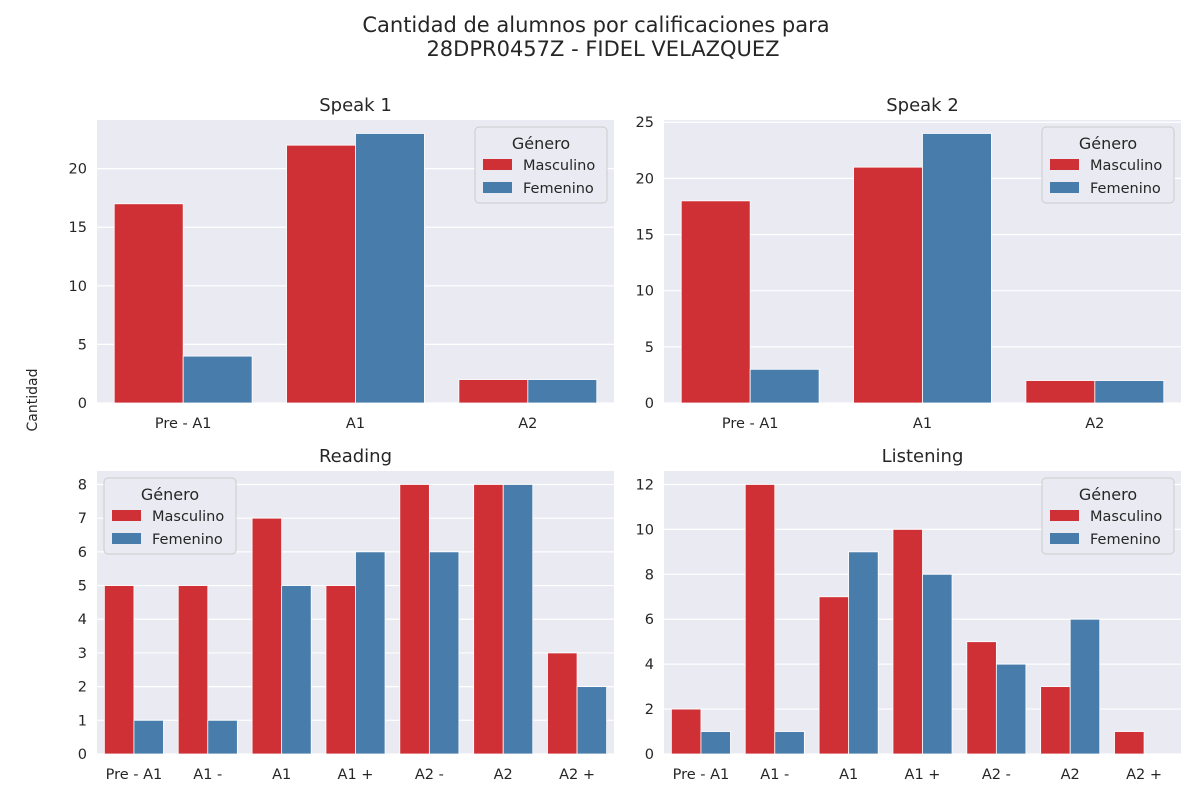 The image size is (1200, 800). Describe the element at coordinates (355, 105) in the screenshot. I see `subplot-title: Speak 1` at that location.